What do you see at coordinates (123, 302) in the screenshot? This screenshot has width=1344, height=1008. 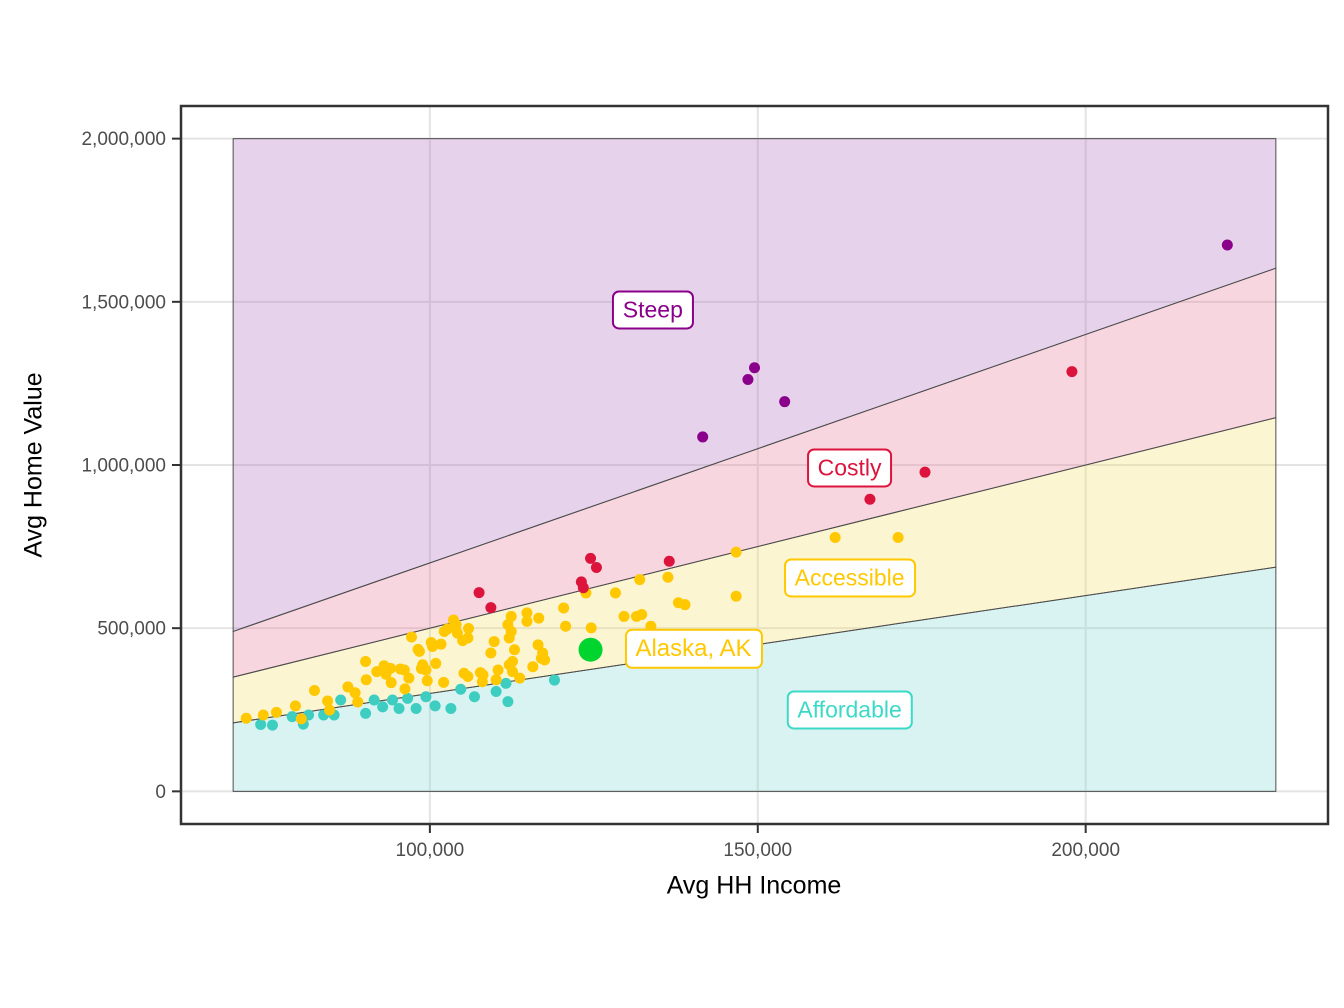 I see `y-tick-label: 1,500,000` at bounding box center [123, 302].